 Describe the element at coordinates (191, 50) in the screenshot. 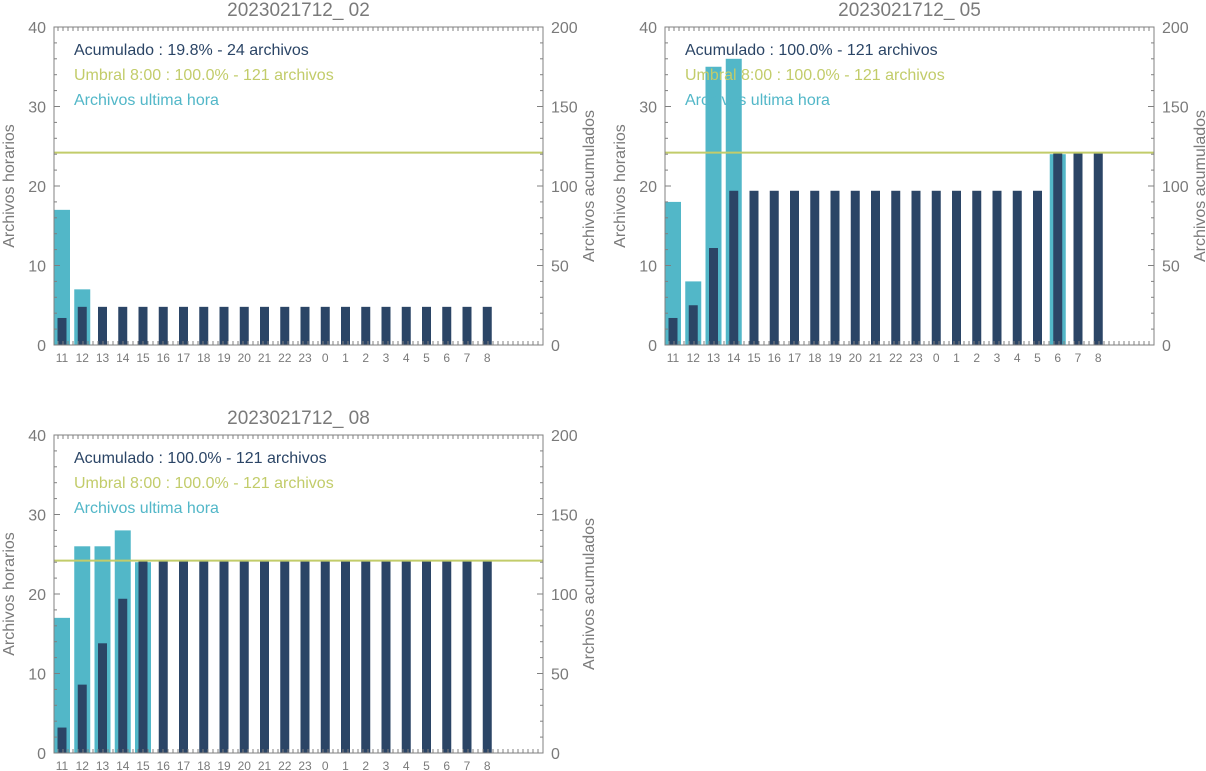

I see `legend-cumulative: Acumulado : 19.8% - 24 archivos` at that location.